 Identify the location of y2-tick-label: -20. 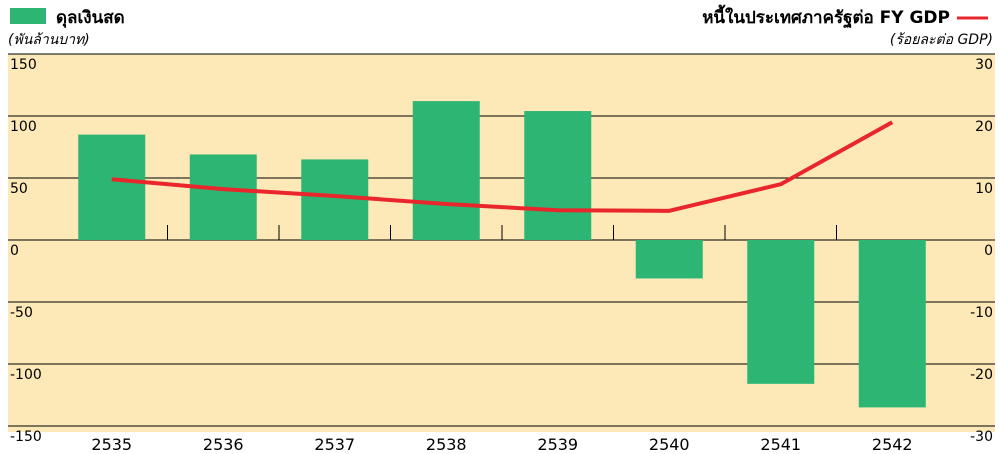
(981, 375).